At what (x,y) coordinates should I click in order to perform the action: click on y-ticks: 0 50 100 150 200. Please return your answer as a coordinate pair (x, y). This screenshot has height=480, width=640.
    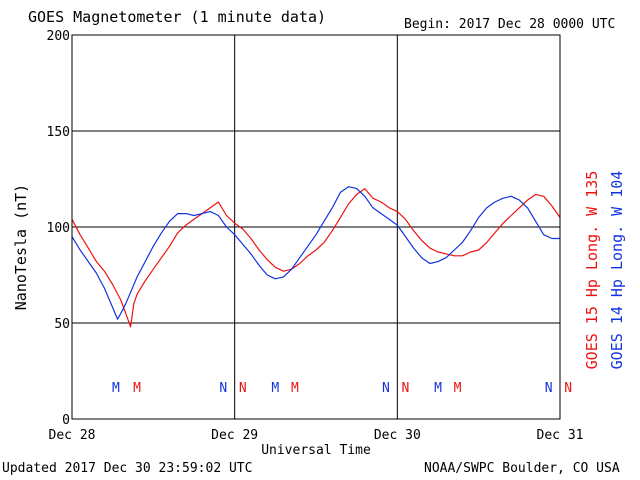
    Looking at the image, I should click on (58, 228).